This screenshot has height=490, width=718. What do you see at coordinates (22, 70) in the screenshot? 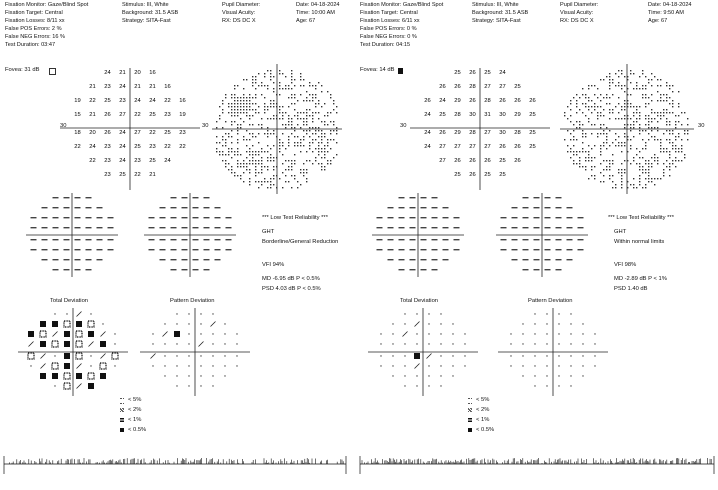
I see `fovea-value: Fovea: 31 dB` at bounding box center [22, 70].